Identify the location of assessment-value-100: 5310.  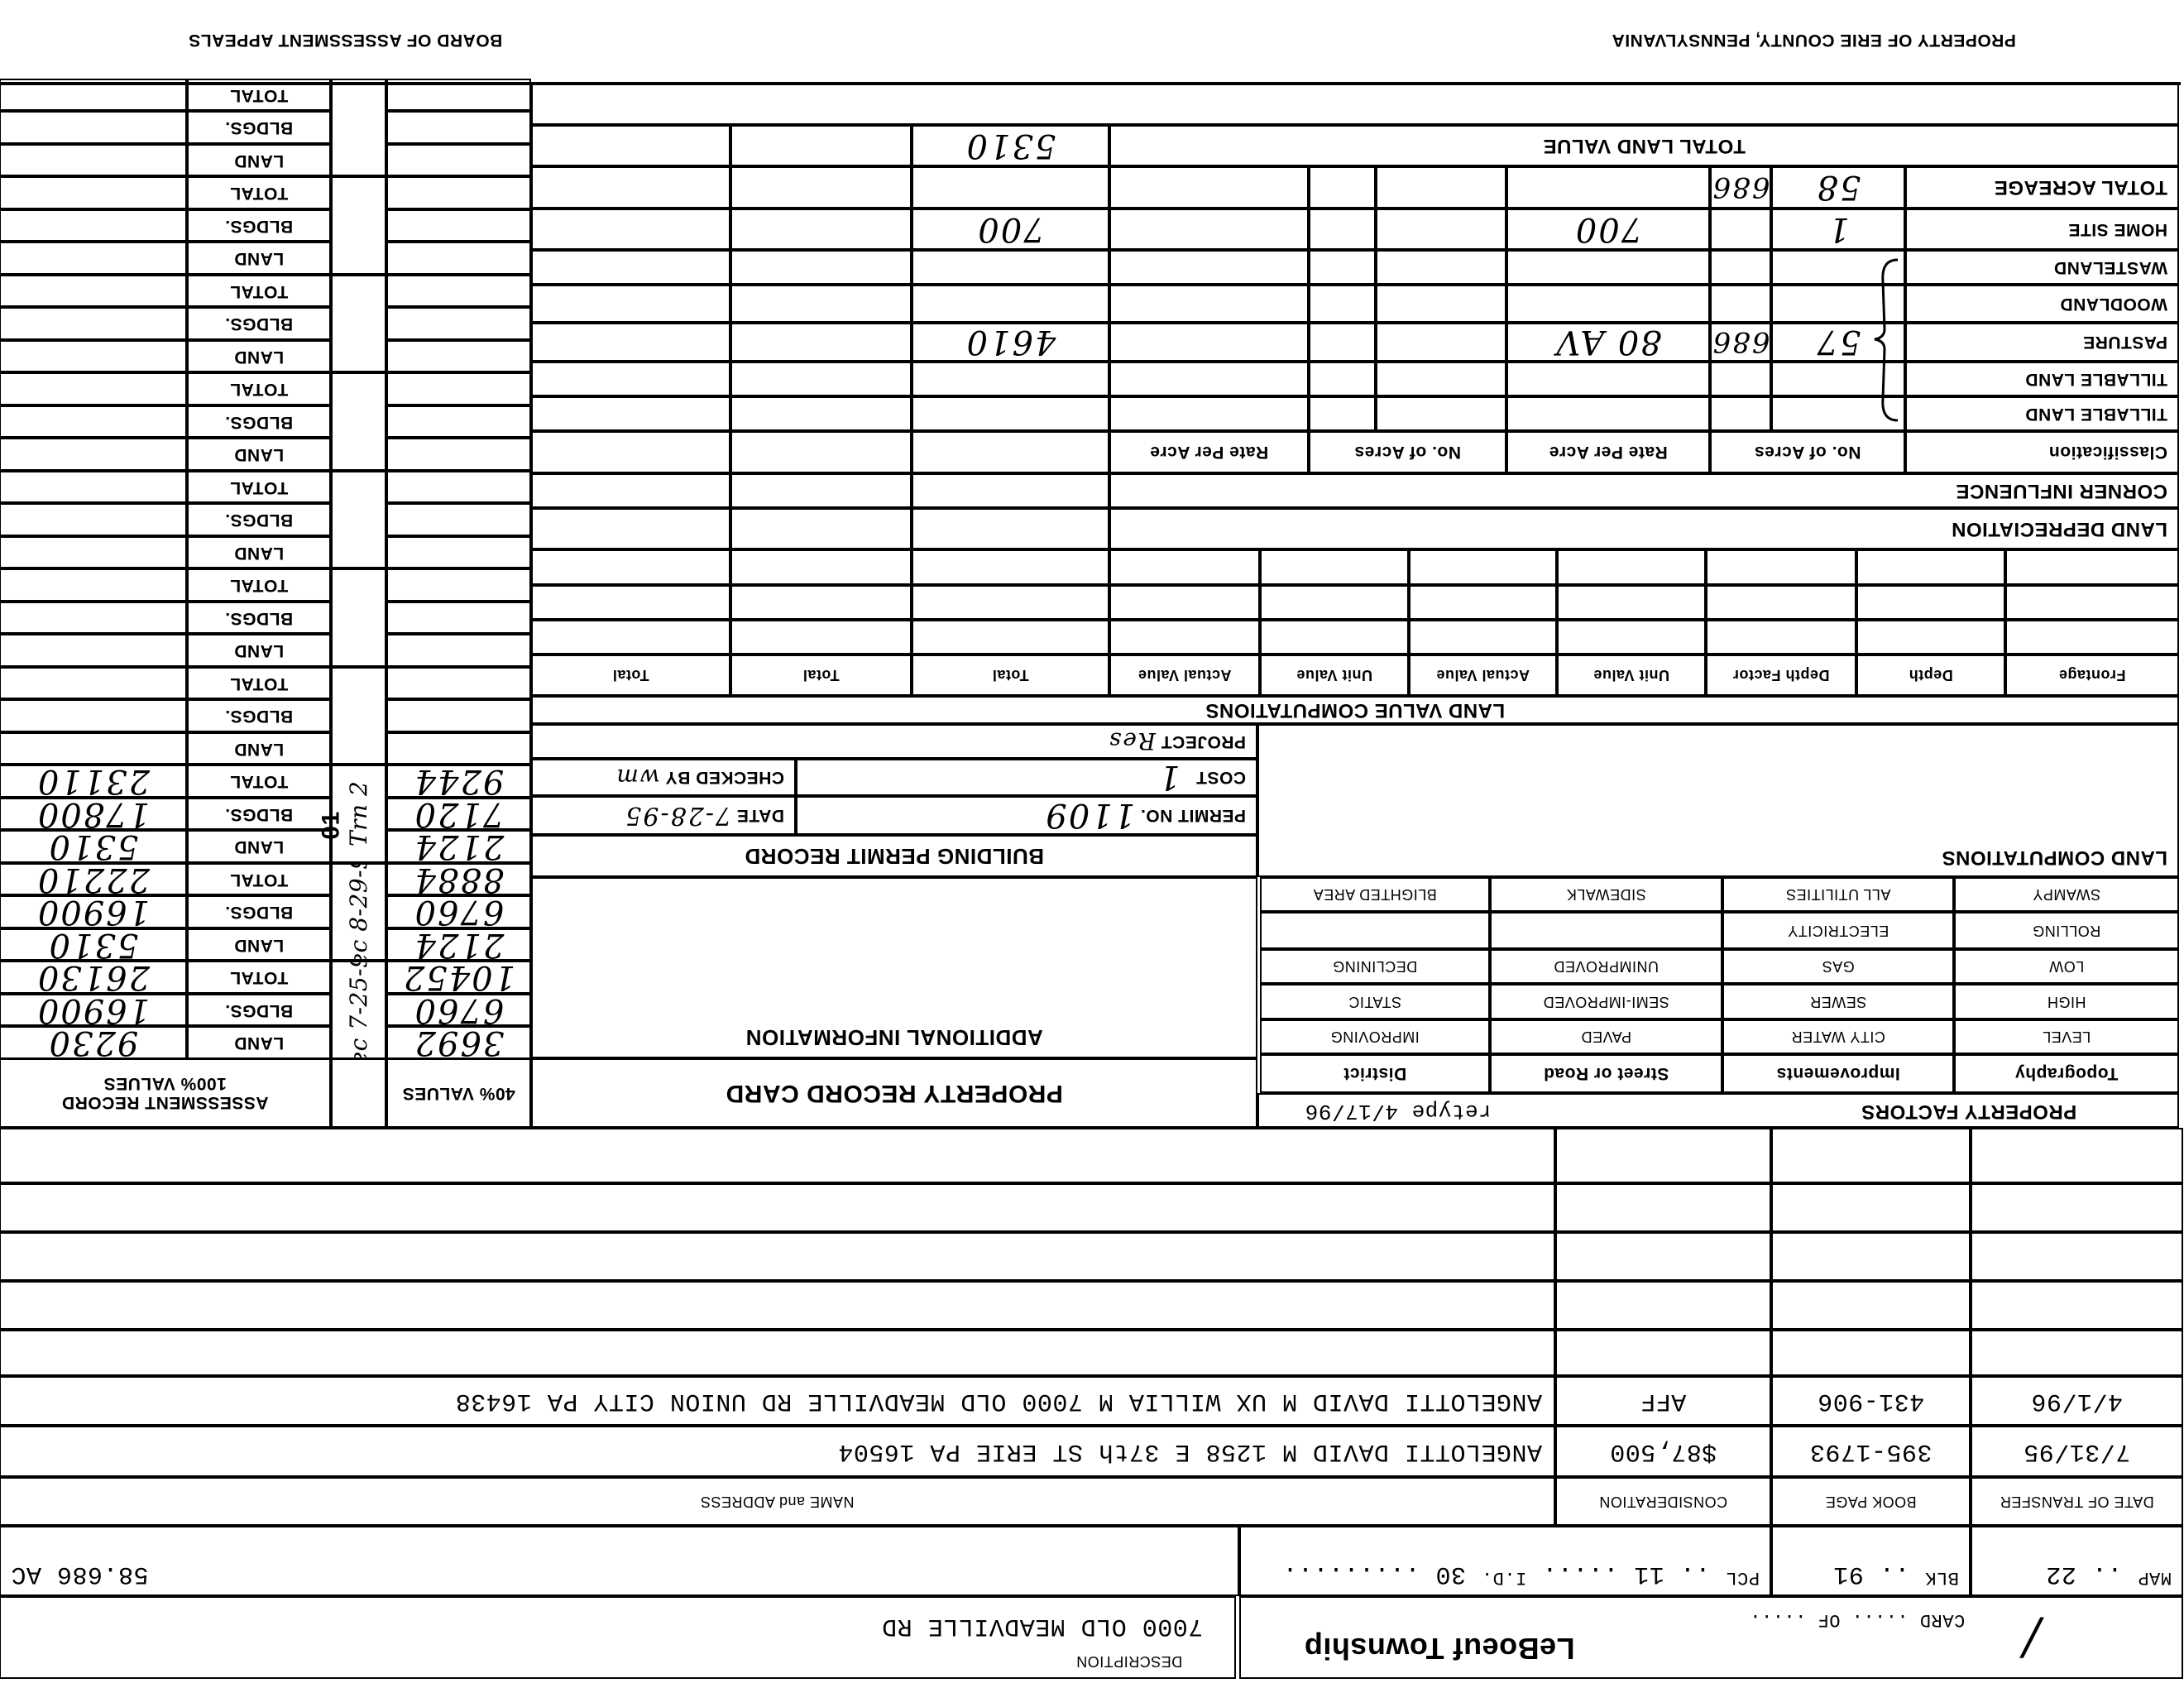
(93, 944).